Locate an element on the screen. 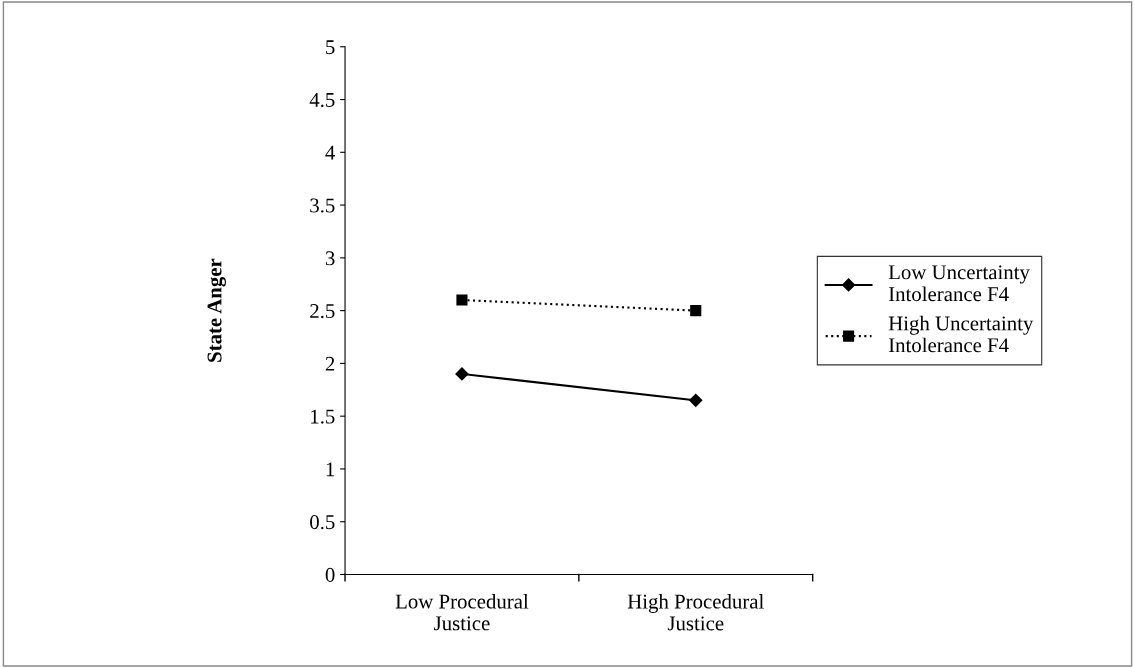 The image size is (1135, 668). y-tick-label: 0 is located at coordinates (330, 574).